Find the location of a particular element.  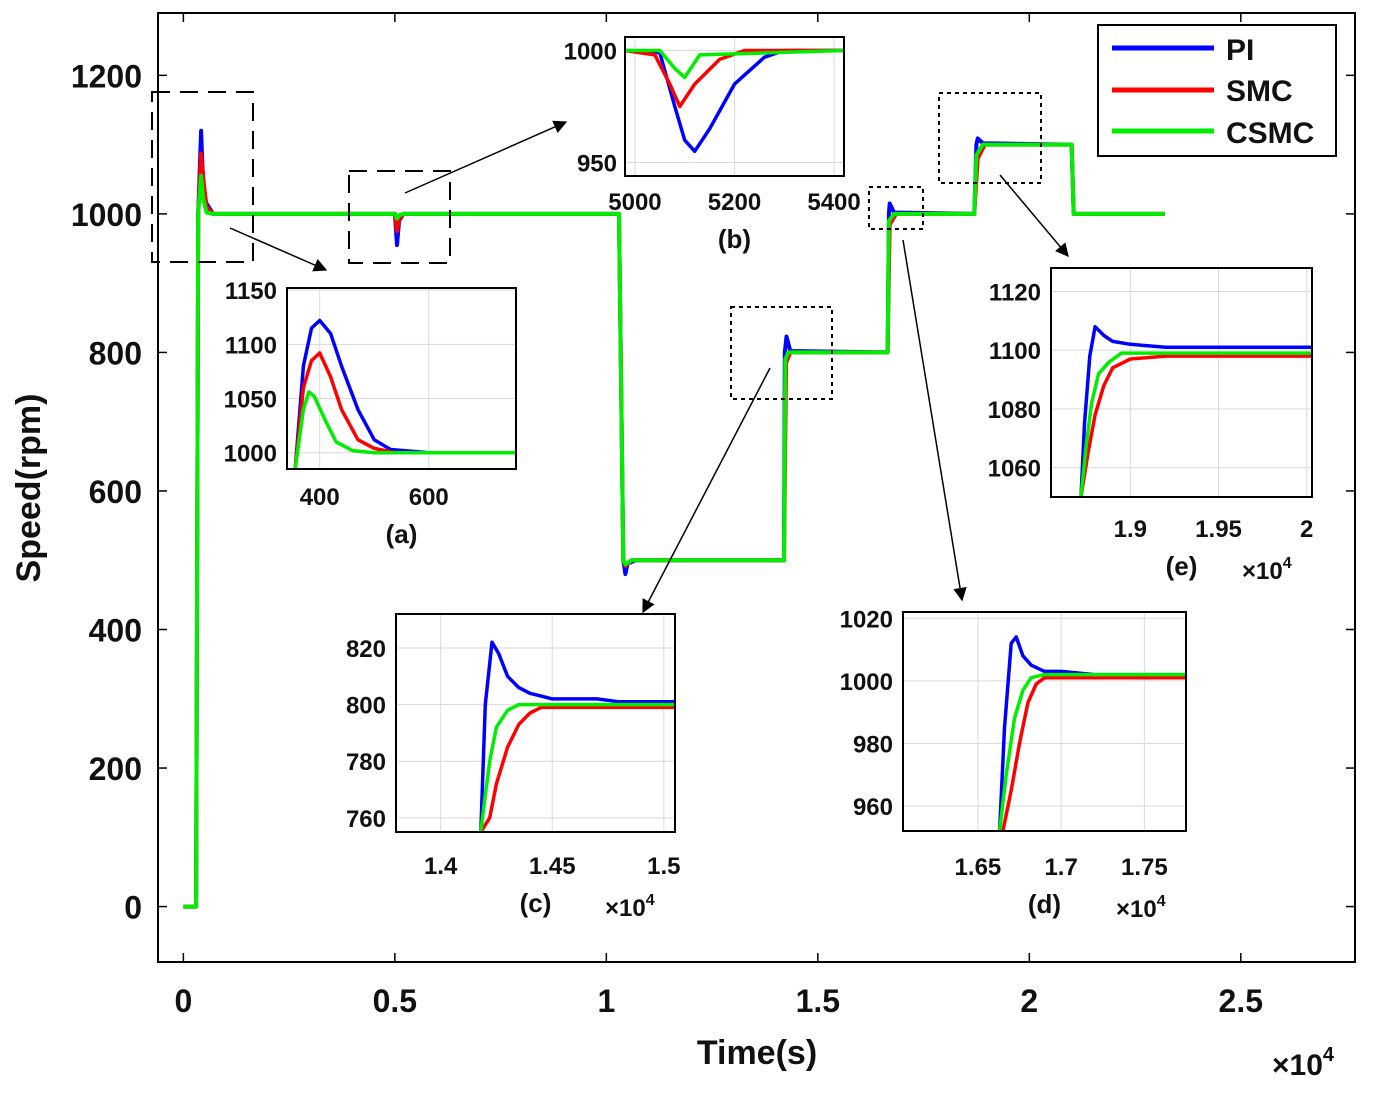

inset-d-x-tick-label-1-65: 1.65 is located at coordinates (978, 867).